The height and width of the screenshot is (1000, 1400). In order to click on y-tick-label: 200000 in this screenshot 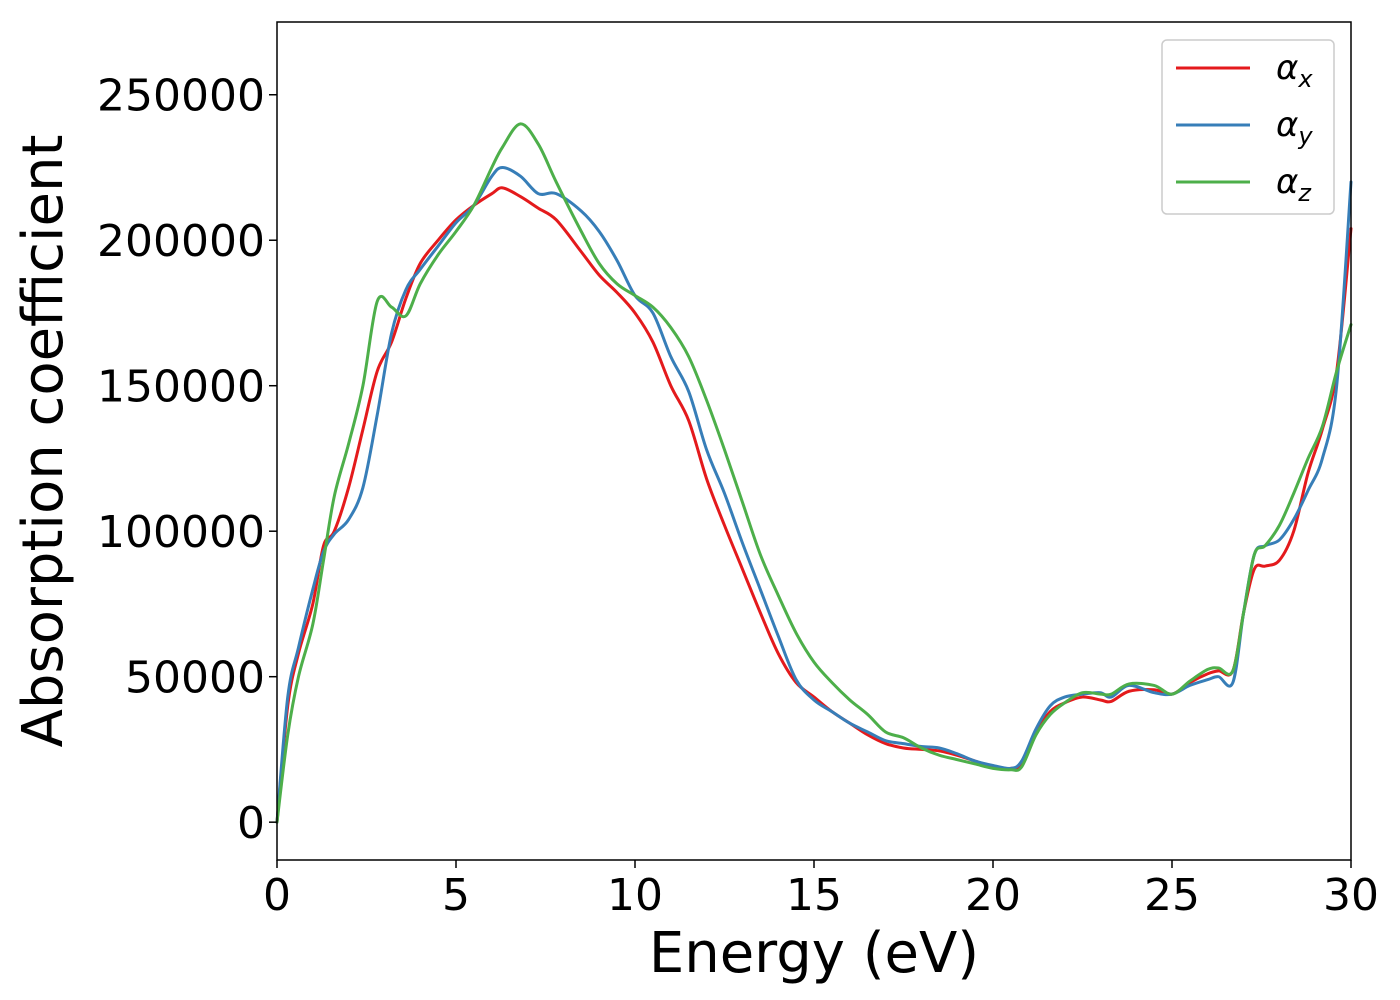, I will do `click(181, 241)`.